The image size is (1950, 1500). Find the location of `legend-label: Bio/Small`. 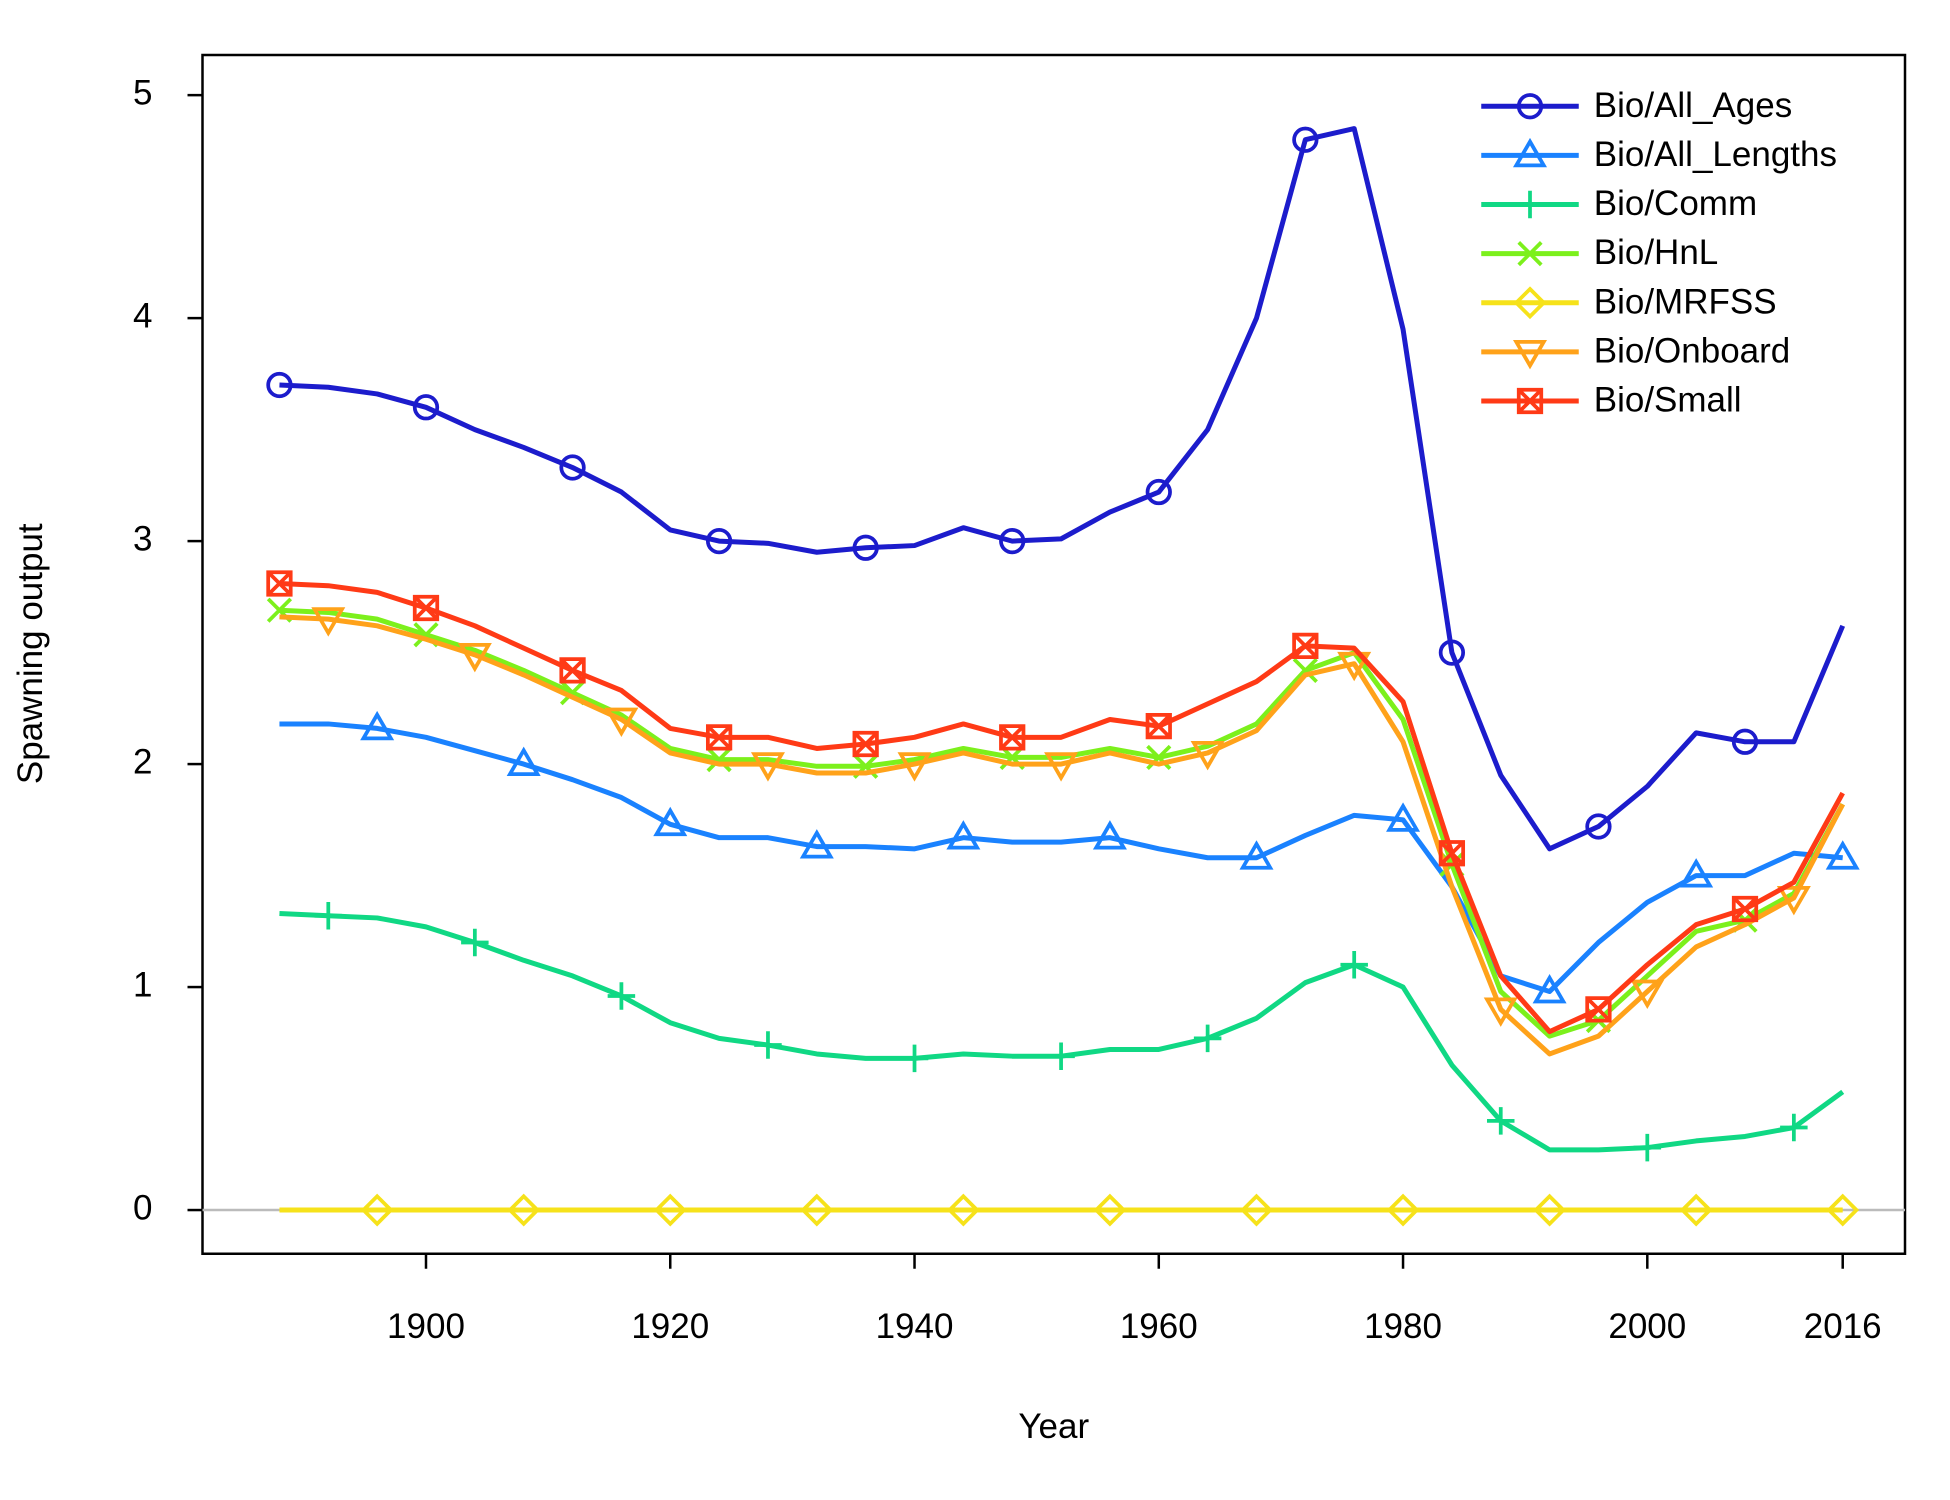

legend-label: Bio/Small is located at coordinates (1668, 400).